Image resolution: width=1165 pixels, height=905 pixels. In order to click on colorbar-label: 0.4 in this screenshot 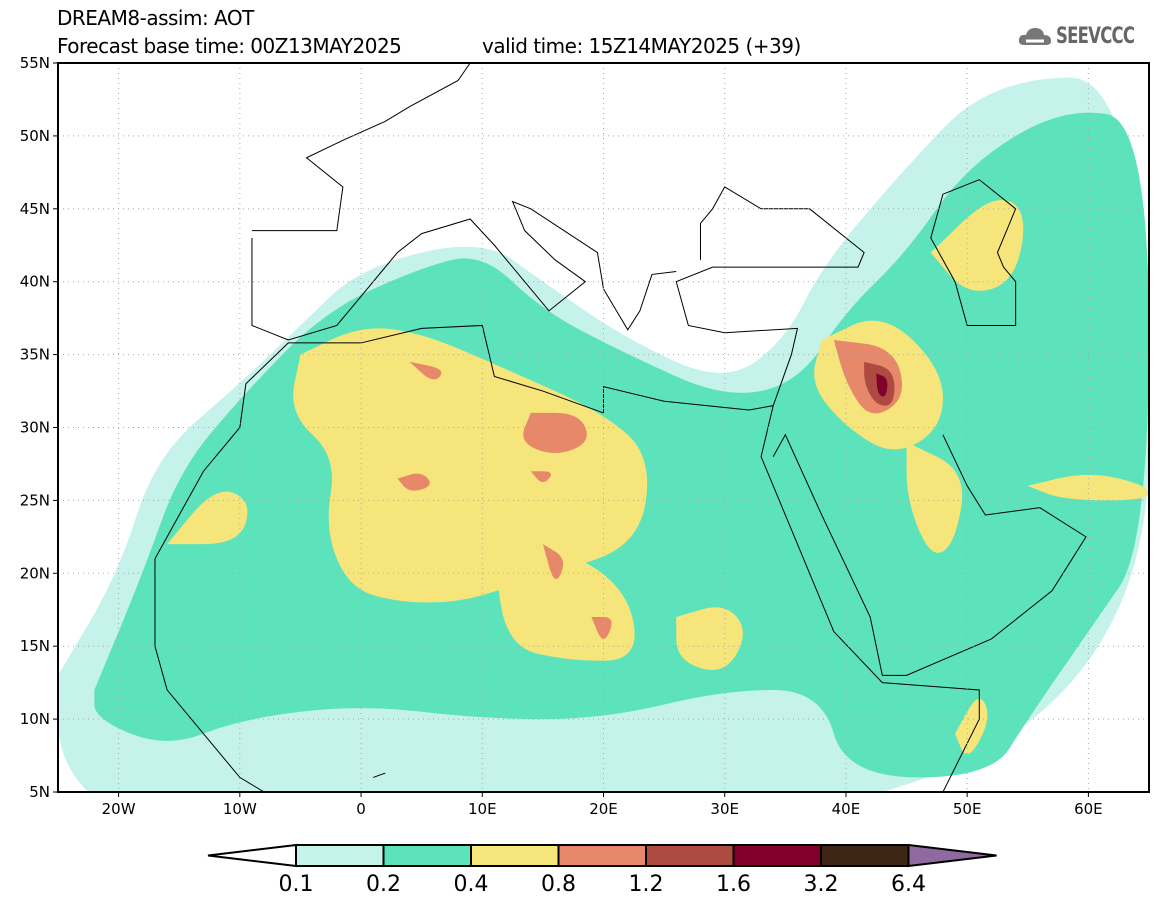, I will do `click(471, 884)`.